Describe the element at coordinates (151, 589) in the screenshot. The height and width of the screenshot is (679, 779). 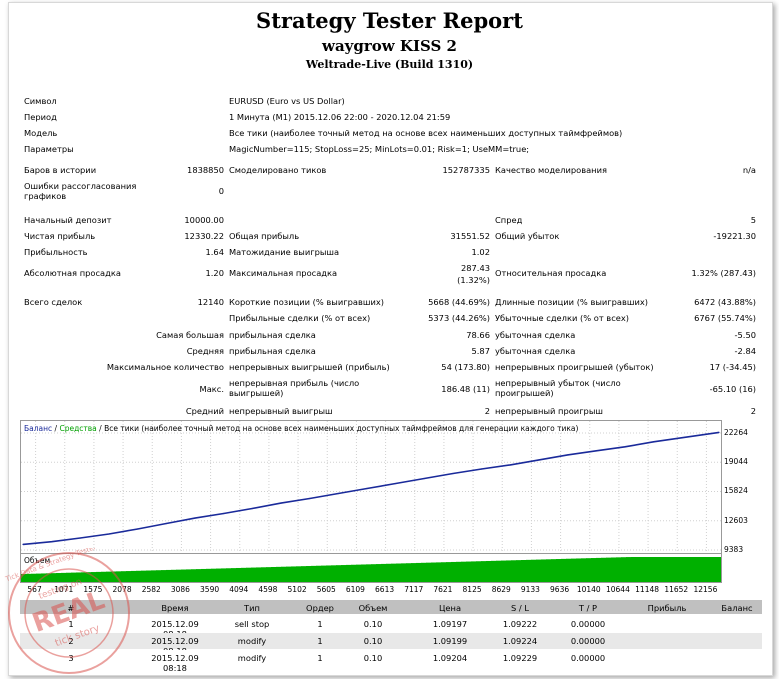
I see `x-tick-label: 2582` at that location.